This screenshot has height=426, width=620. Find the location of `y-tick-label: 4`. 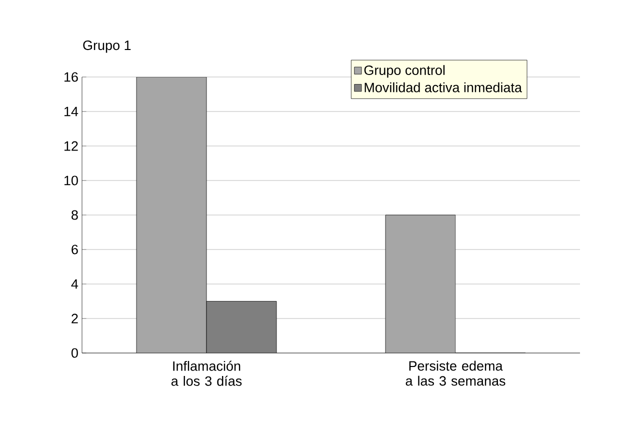

y-tick-label: 4 is located at coordinates (74, 284).